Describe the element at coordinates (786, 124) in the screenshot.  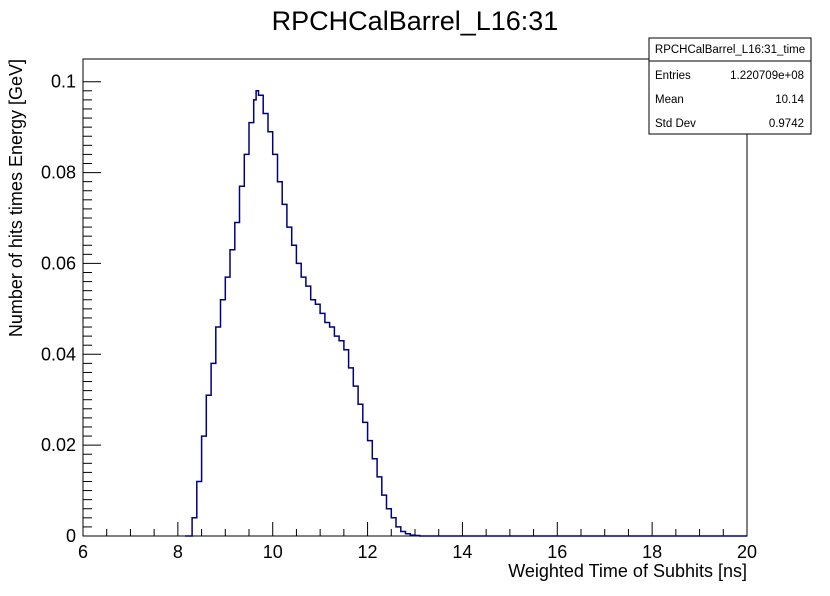
I see `stats-stddev-value: 0.9742` at that location.